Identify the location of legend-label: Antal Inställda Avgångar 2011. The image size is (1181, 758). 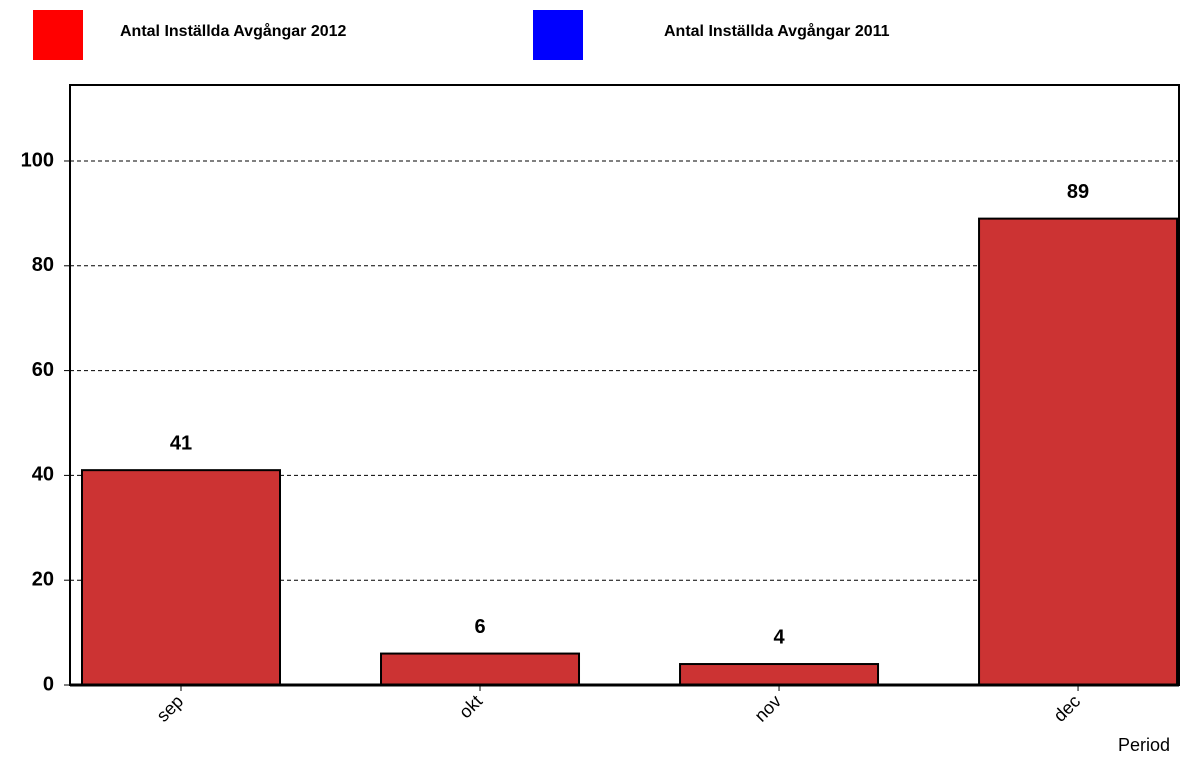
(777, 31).